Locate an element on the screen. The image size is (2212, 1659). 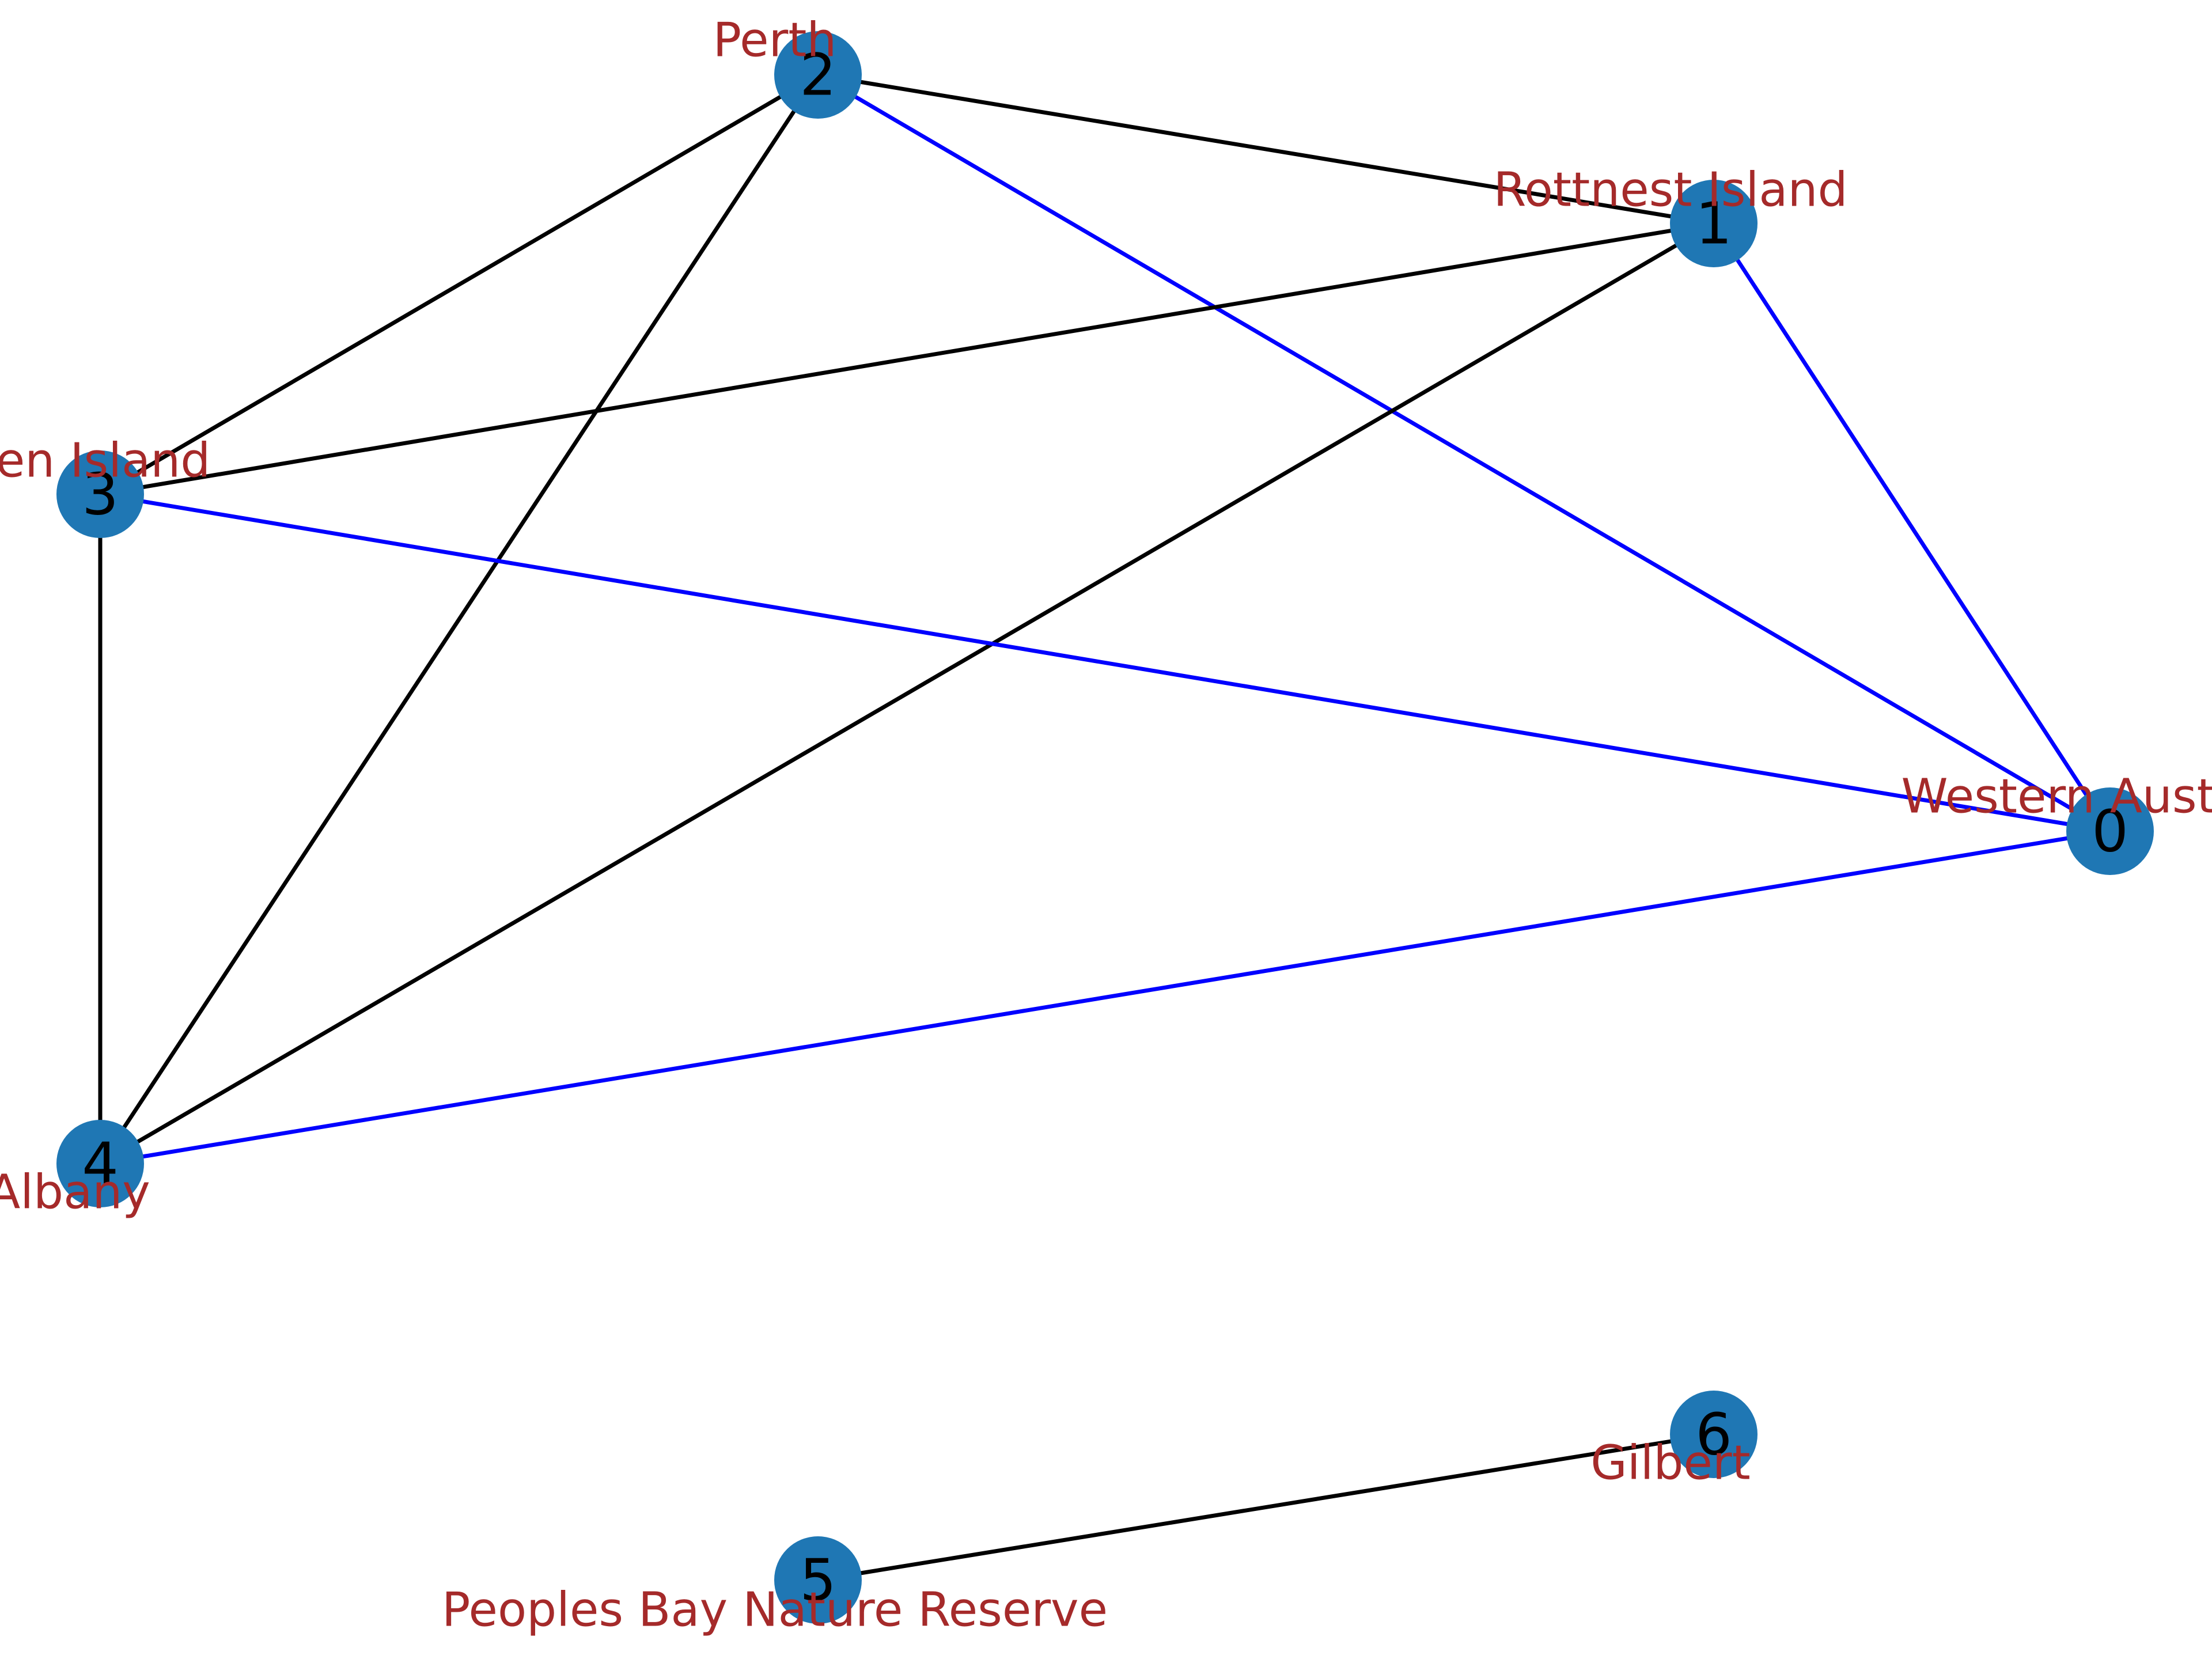
node-id-label: 1 is located at coordinates (1713, 223).